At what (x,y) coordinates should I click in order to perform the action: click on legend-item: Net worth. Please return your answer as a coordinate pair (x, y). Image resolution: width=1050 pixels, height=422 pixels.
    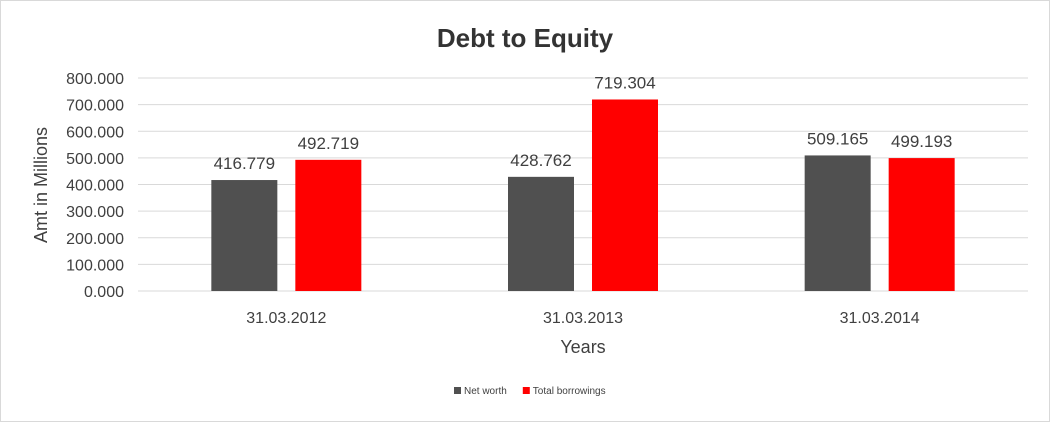
    Looking at the image, I should click on (480, 391).